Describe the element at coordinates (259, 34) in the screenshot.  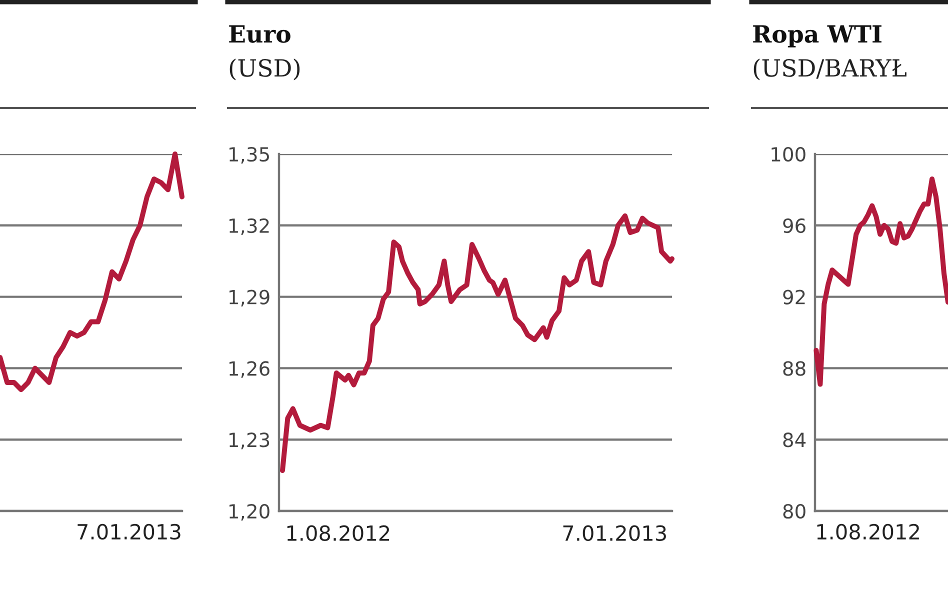
I see `chart-title: Euro` at that location.